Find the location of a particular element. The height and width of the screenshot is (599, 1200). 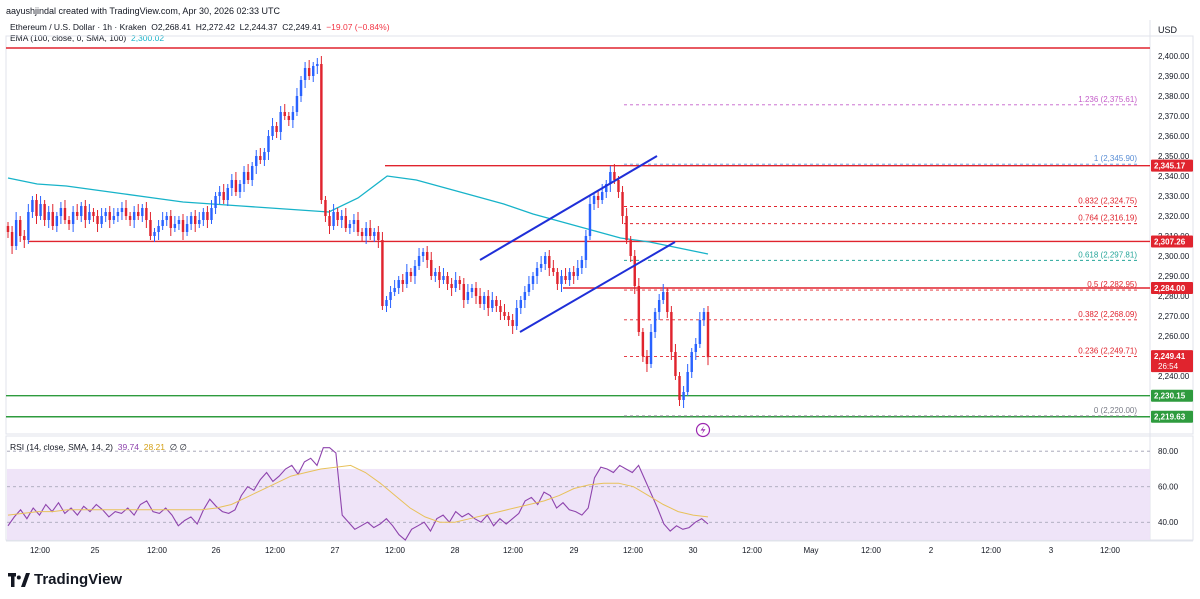

currency-label: USD is located at coordinates (1168, 30).